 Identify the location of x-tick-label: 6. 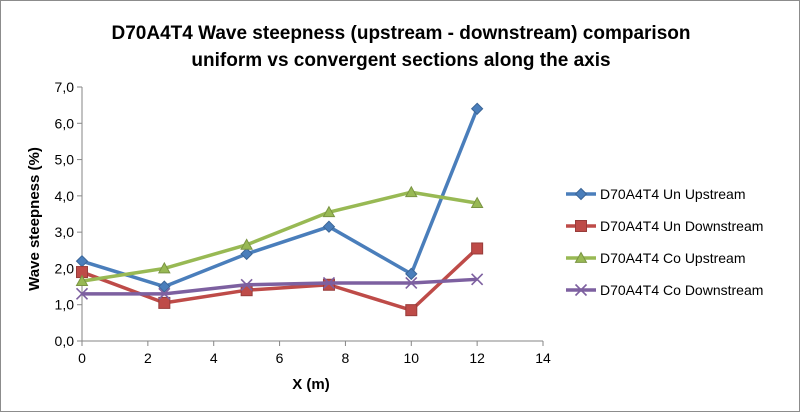
(280, 358).